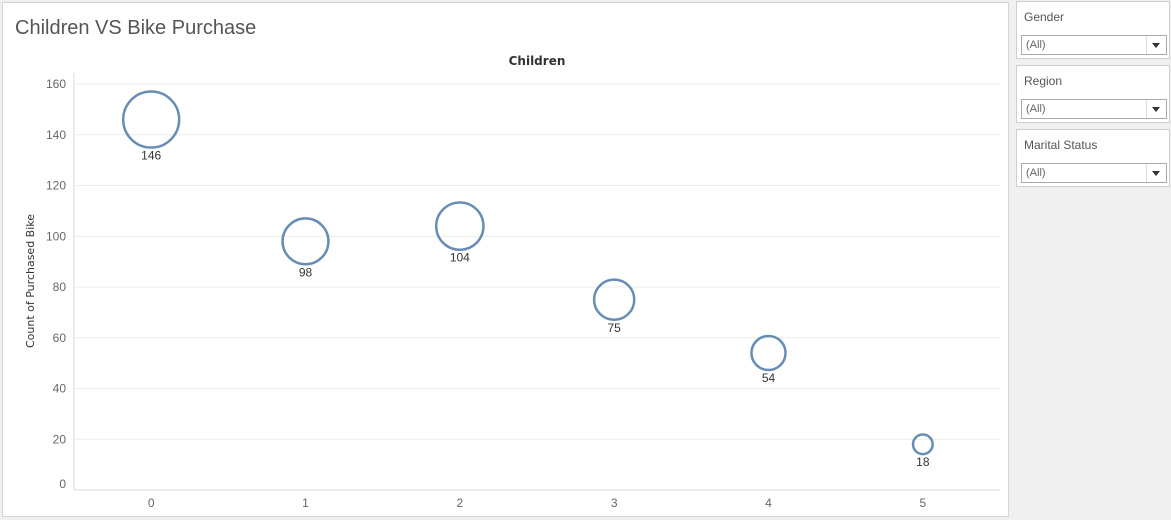 This screenshot has height=520, width=1171. What do you see at coordinates (305, 503) in the screenshot?
I see `x-tick-label: 1` at bounding box center [305, 503].